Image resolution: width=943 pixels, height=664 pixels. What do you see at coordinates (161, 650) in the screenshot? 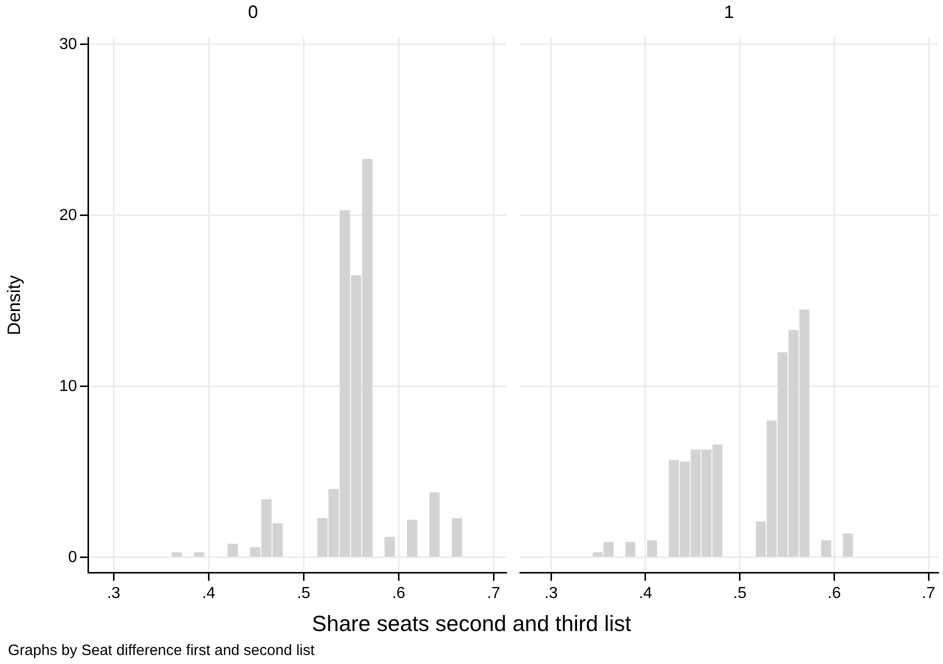
I see `text: Graphs by Seat difference first and second list` at bounding box center [161, 650].